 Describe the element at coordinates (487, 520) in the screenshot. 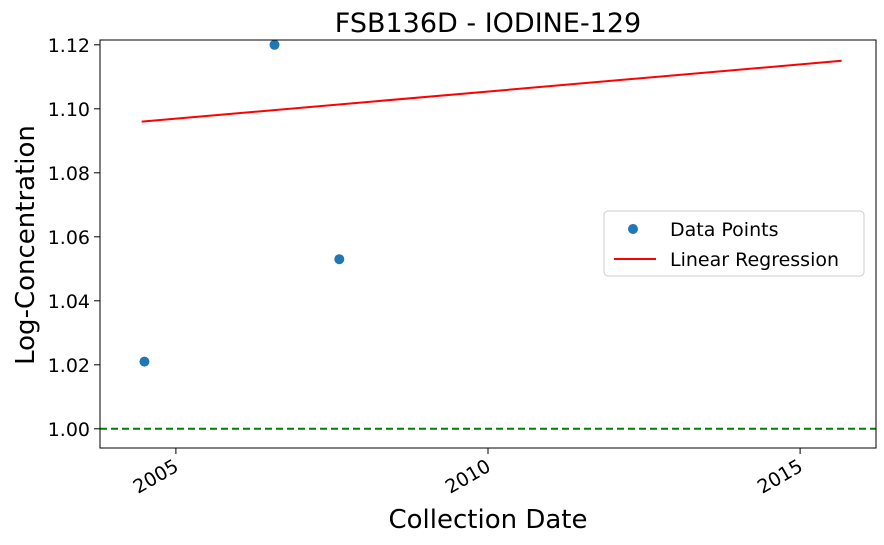

I see `x-axis-title: Collection Date` at that location.